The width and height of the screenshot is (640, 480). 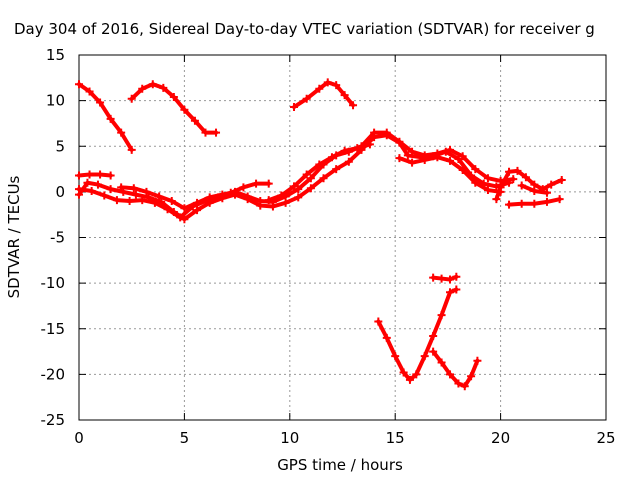 What do you see at coordinates (185, 438) in the screenshot?
I see `x-tick-label: 5` at bounding box center [185, 438].